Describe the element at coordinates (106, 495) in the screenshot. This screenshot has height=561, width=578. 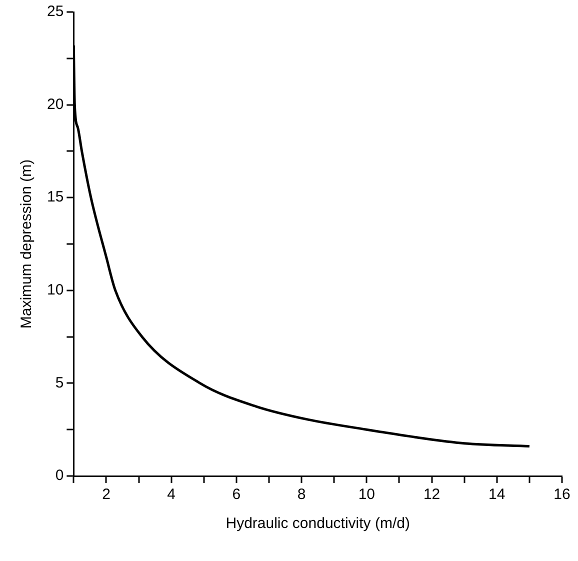
I see `x-tick-label: 2` at that location.